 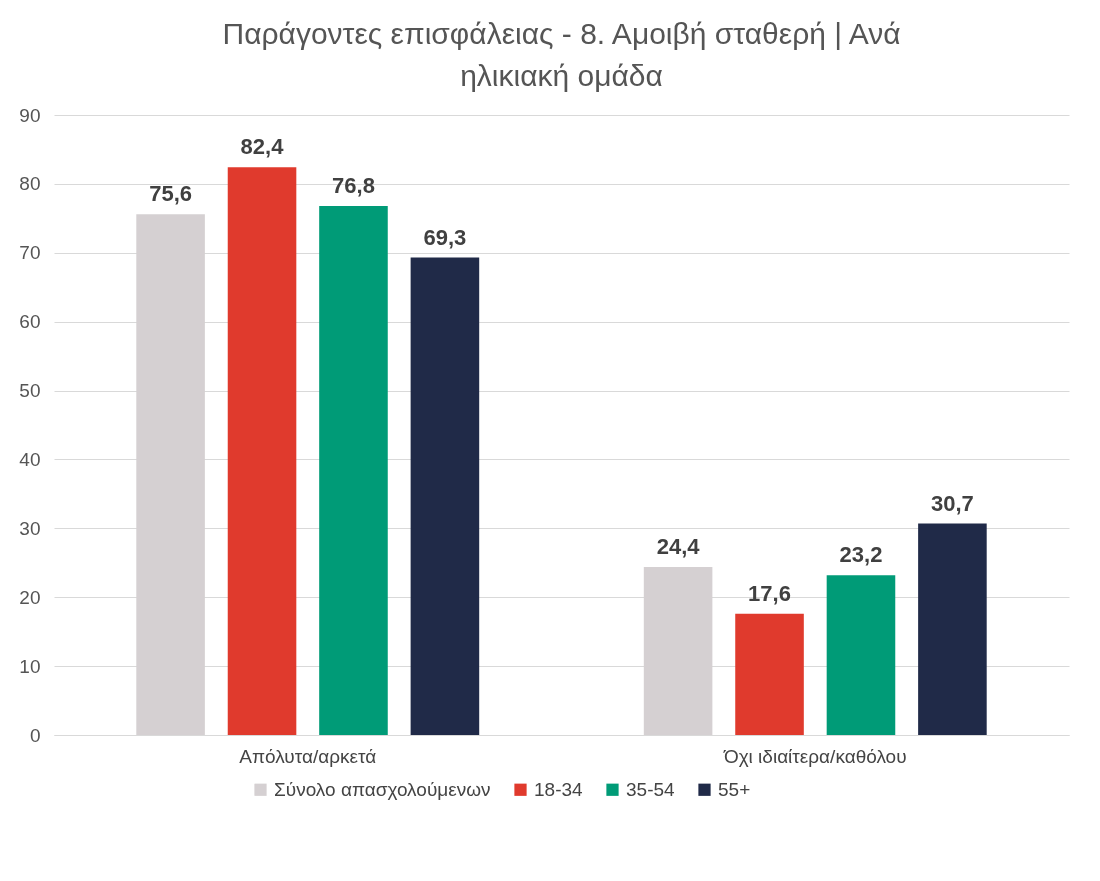 What do you see at coordinates (651, 789) in the screenshot?
I see `legend-label: 35-54` at bounding box center [651, 789].